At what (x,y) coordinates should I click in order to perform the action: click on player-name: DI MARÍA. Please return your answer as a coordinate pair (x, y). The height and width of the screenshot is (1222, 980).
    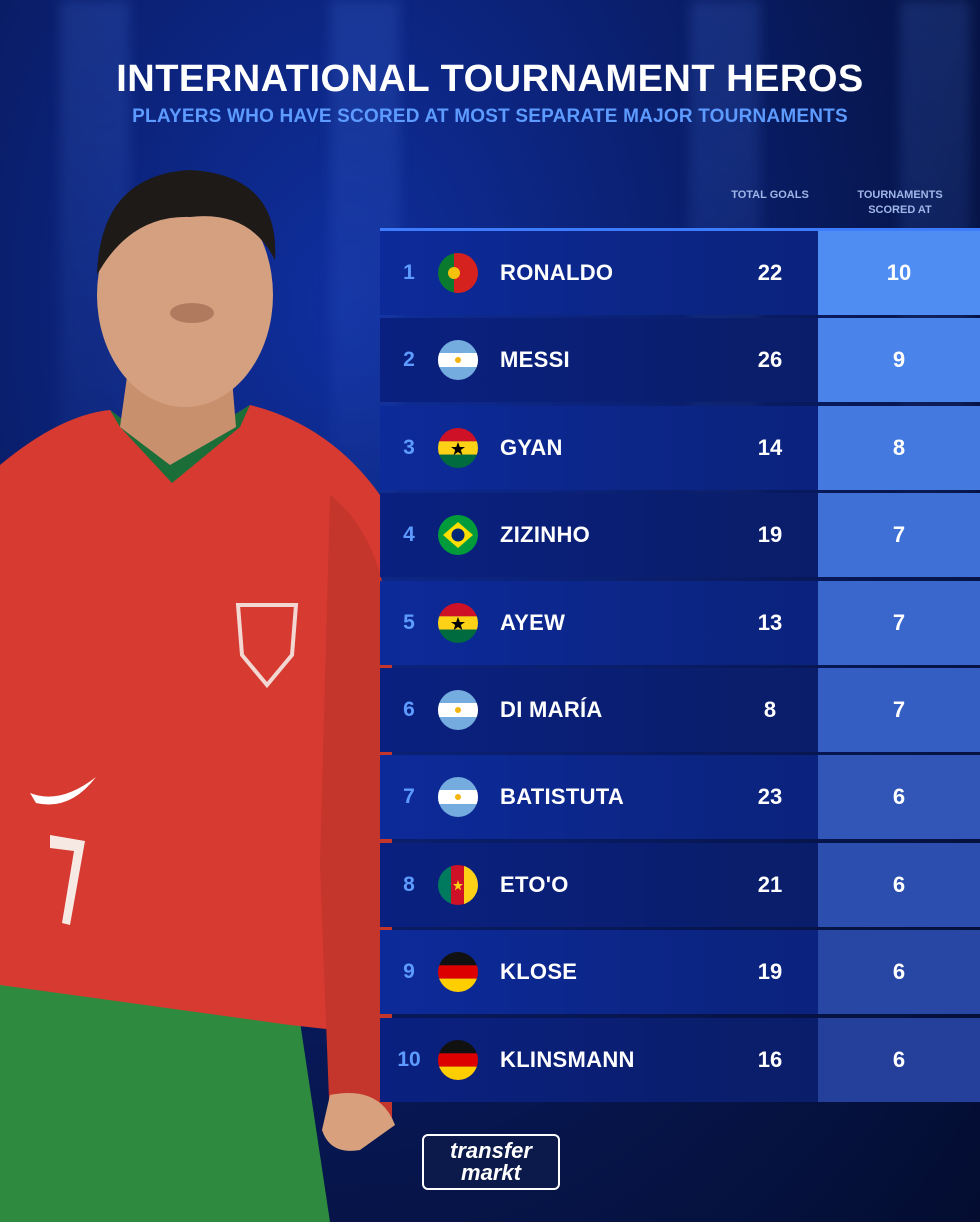
    Looking at the image, I should click on (551, 709).